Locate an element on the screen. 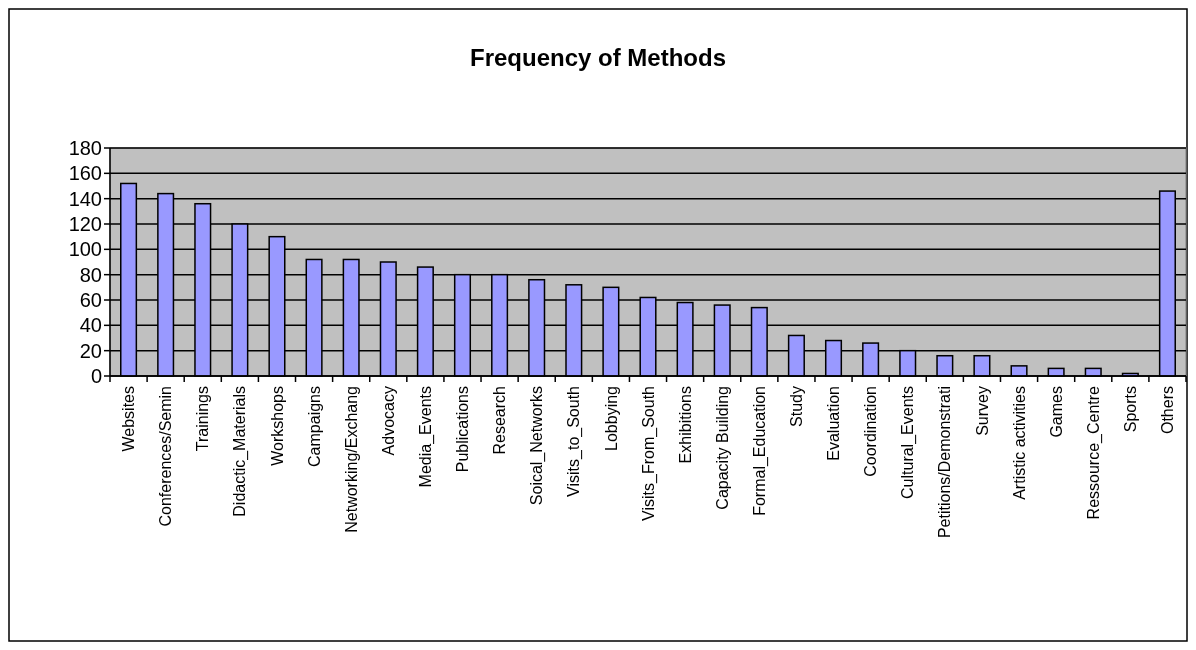 The width and height of the screenshot is (1196, 650). x-tick-label: Advocacy is located at coordinates (388, 421).